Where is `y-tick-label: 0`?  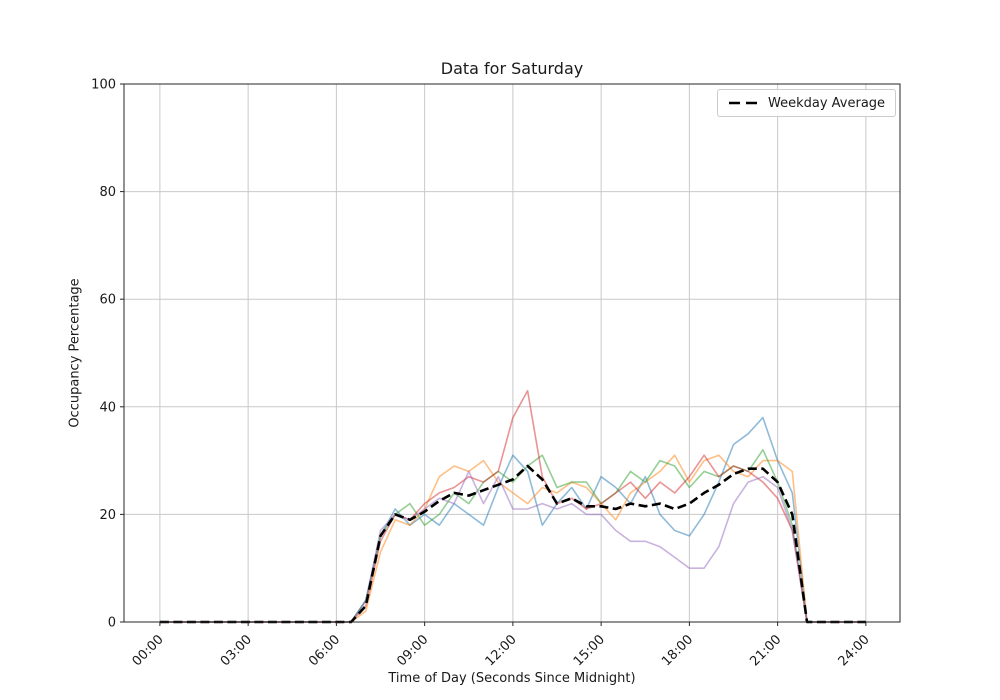 y-tick-label: 0 is located at coordinates (112, 623).